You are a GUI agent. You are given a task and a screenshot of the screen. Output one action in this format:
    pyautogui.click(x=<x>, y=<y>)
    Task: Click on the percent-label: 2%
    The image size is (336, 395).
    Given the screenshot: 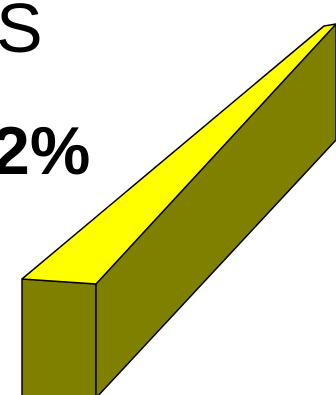 What is the action you would take?
    pyautogui.click(x=45, y=151)
    